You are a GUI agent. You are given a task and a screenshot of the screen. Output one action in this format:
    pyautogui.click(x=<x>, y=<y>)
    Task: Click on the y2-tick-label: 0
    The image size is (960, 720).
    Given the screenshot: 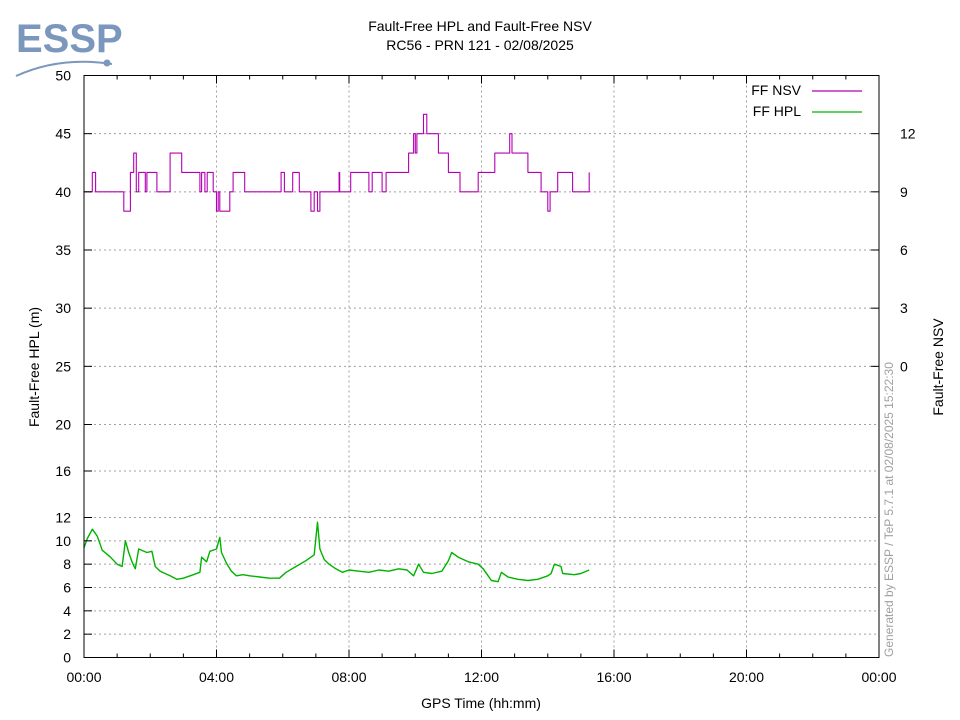 What is the action you would take?
    pyautogui.click(x=904, y=366)
    